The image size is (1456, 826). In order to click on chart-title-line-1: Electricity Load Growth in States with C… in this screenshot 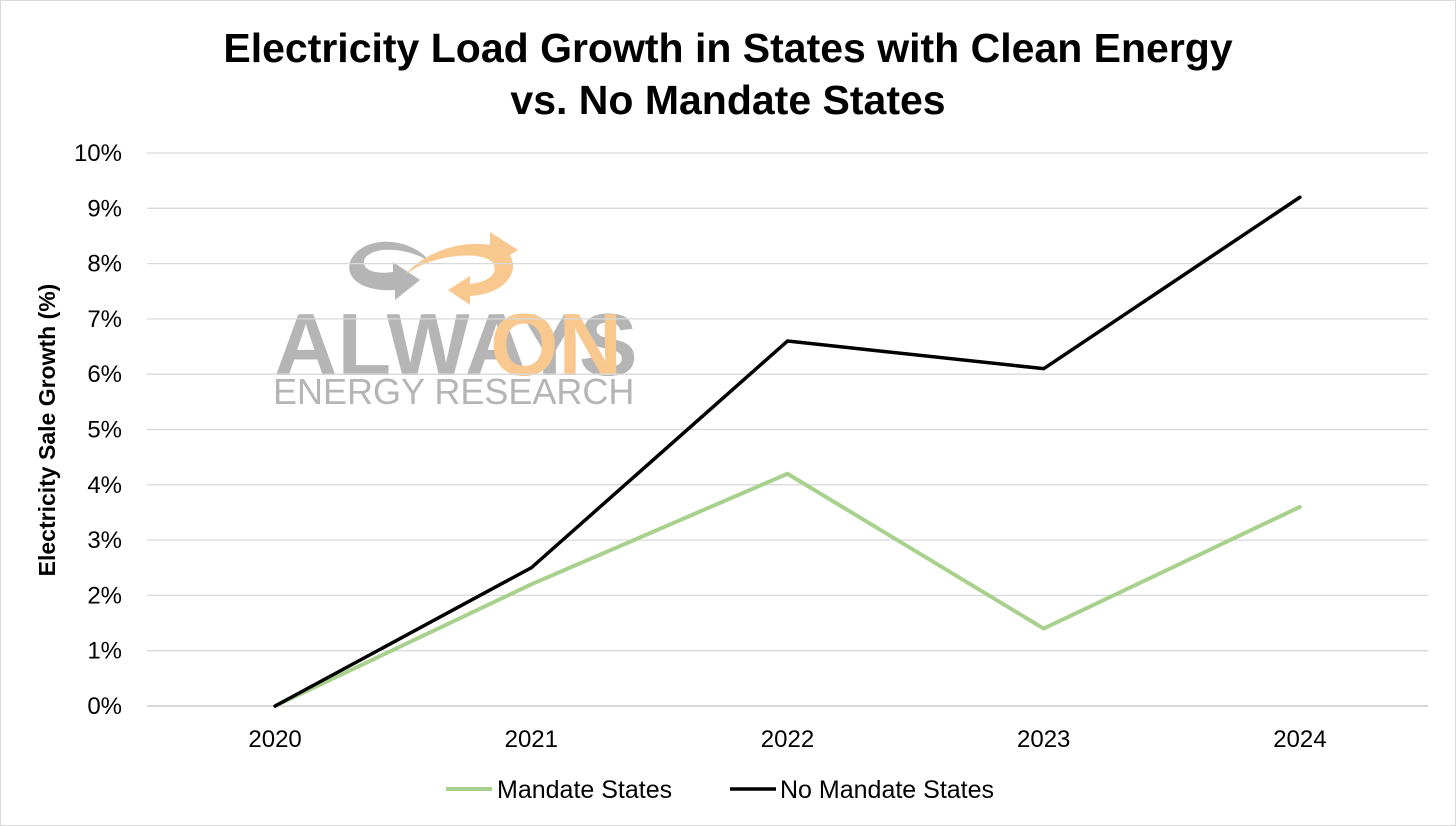, I will do `click(728, 48)`.